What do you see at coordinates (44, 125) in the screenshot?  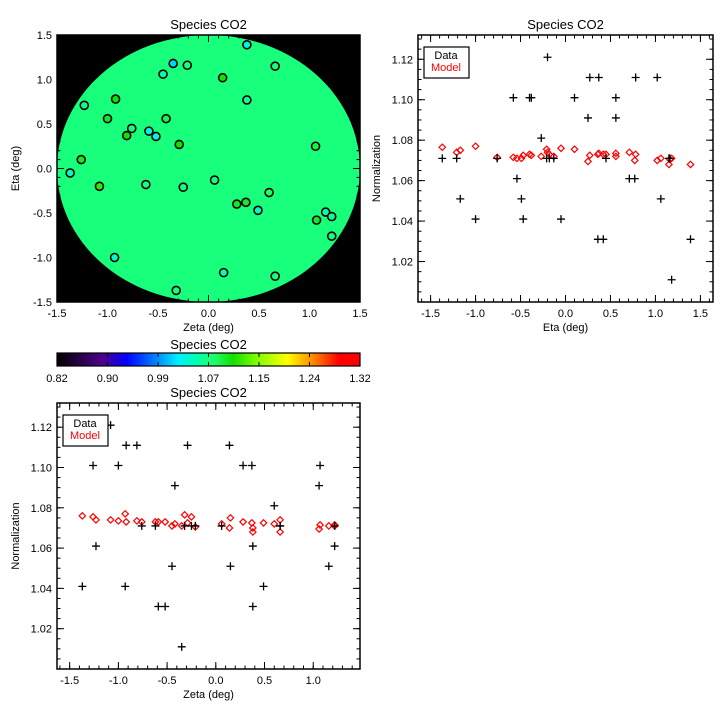 I see `y-tick-label: 0.5` at bounding box center [44, 125].